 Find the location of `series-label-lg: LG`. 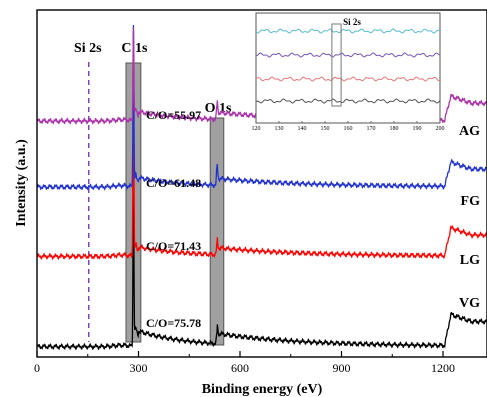

series-label-lg: LG is located at coordinates (470, 260).